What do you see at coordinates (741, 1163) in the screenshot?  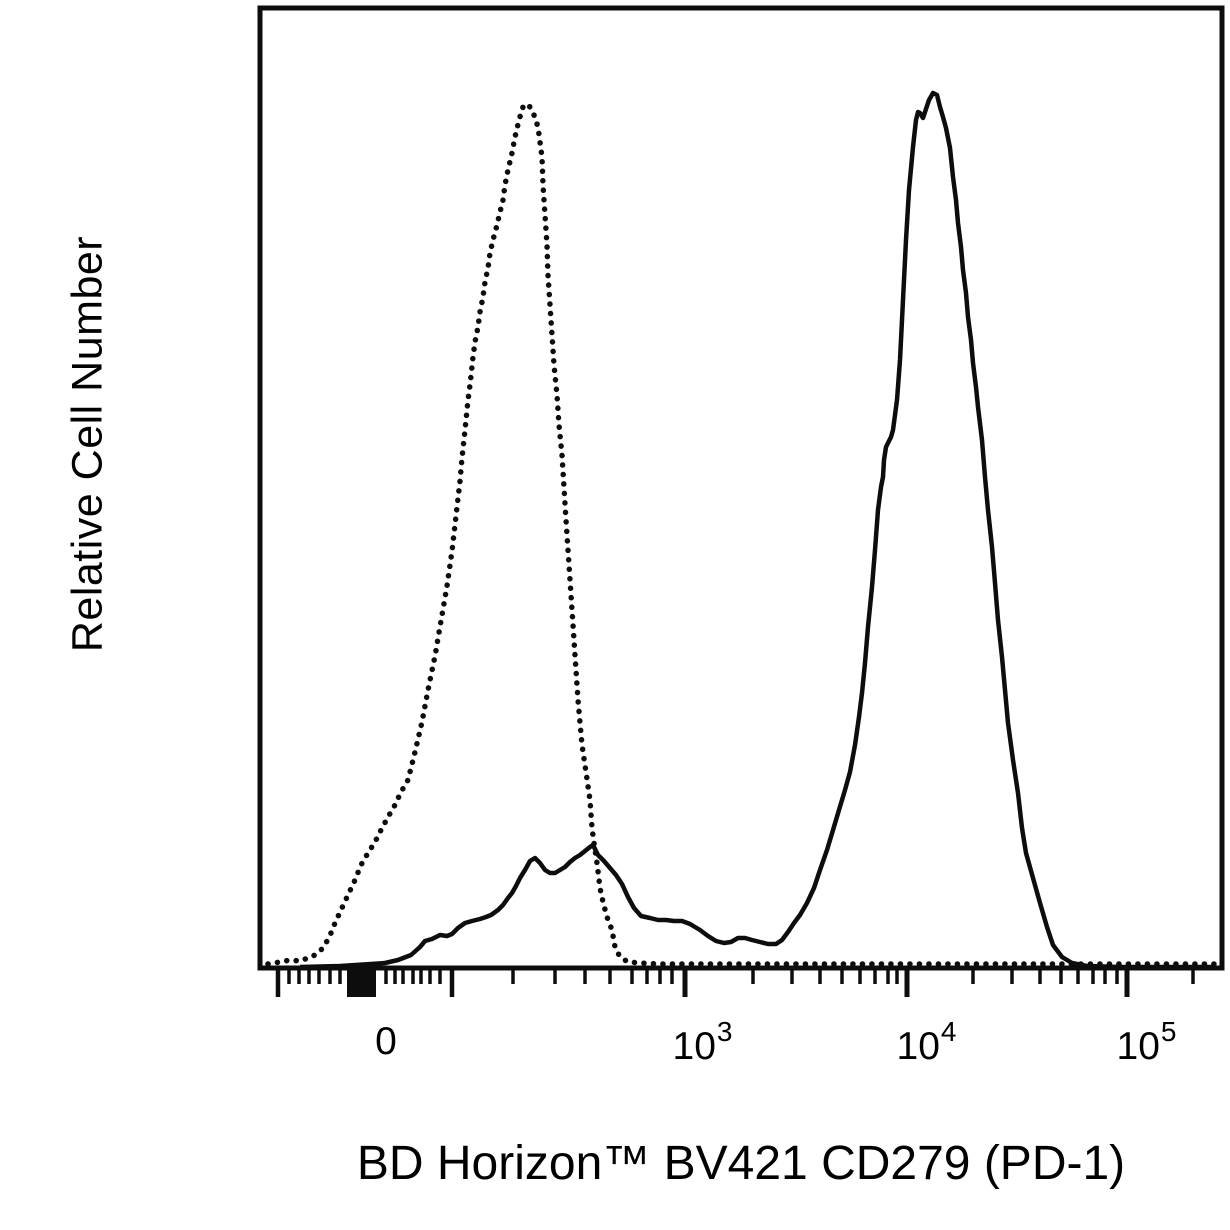 I see `x-axis-title: BD Horizon™ BV421 CD279 (PD-1)` at bounding box center [741, 1163].